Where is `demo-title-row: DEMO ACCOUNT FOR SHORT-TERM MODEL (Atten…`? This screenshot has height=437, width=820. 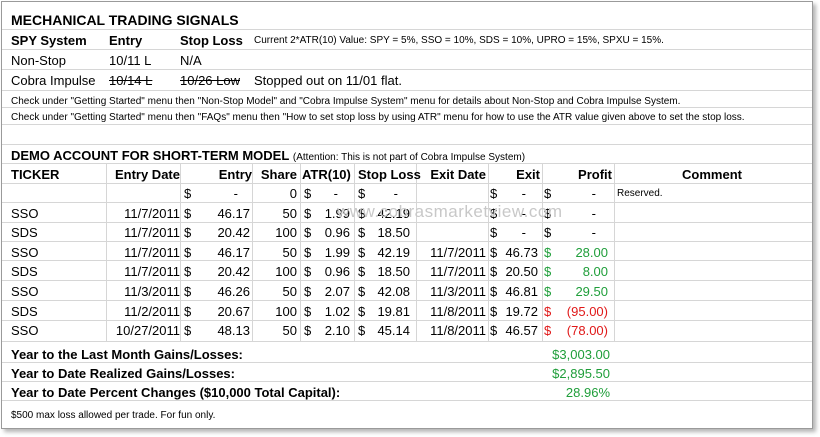
demo-title-row: DEMO ACCOUNT FOR SHORT-TERM MODEL (Atten… is located at coordinates (268, 156).